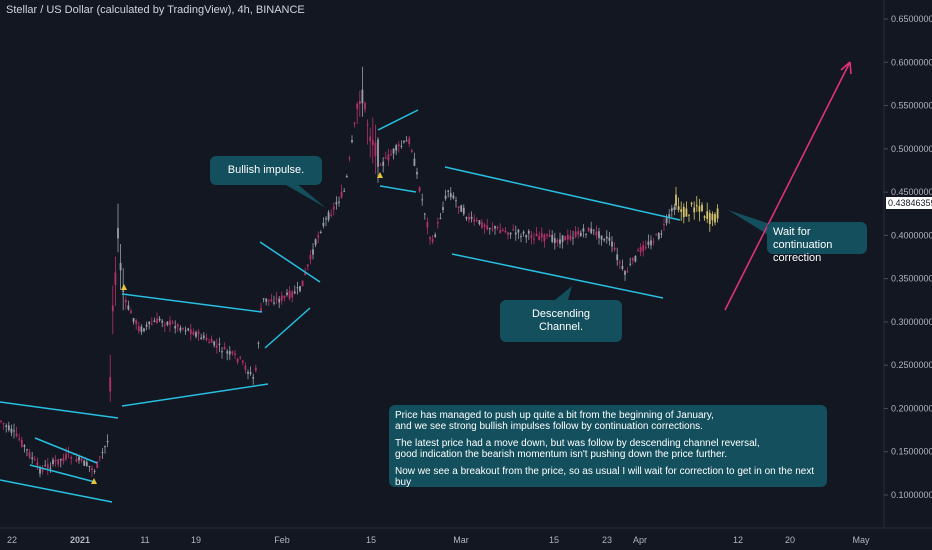 The image size is (932, 550). What do you see at coordinates (124, 287) in the screenshot?
I see `triangle-marker-icon` at bounding box center [124, 287].